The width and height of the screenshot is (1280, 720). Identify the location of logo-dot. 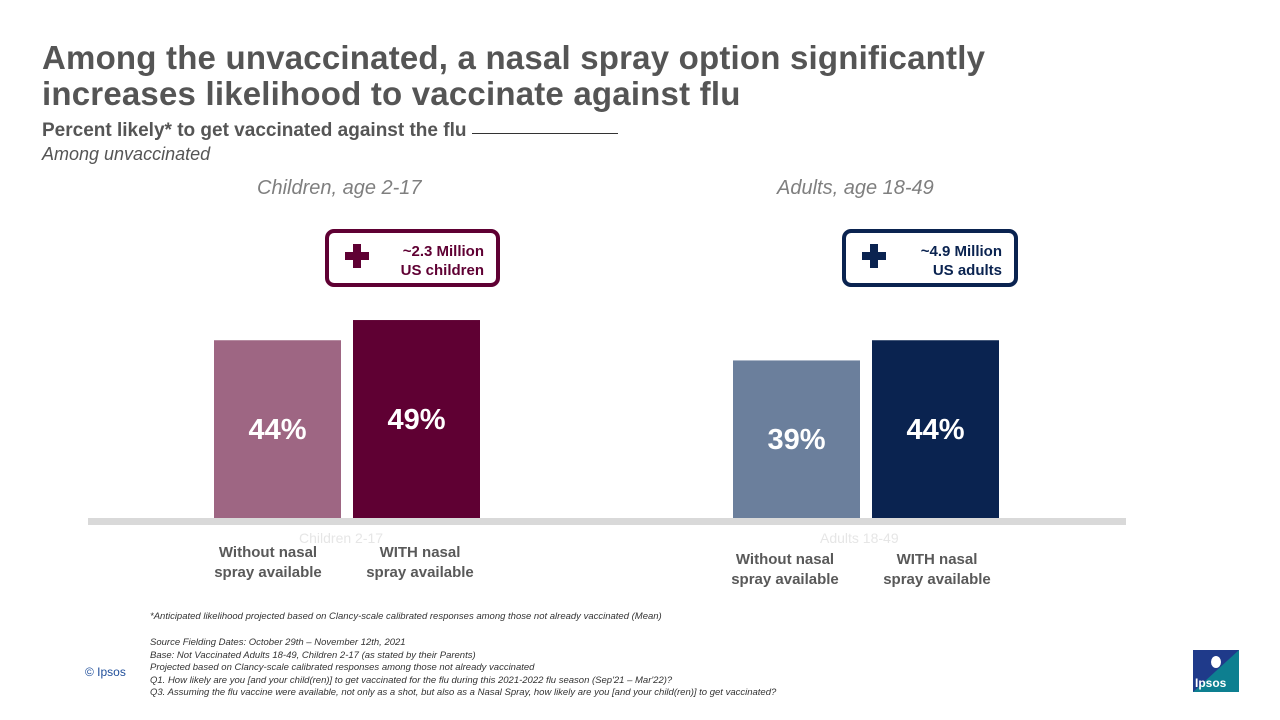
(1216, 662).